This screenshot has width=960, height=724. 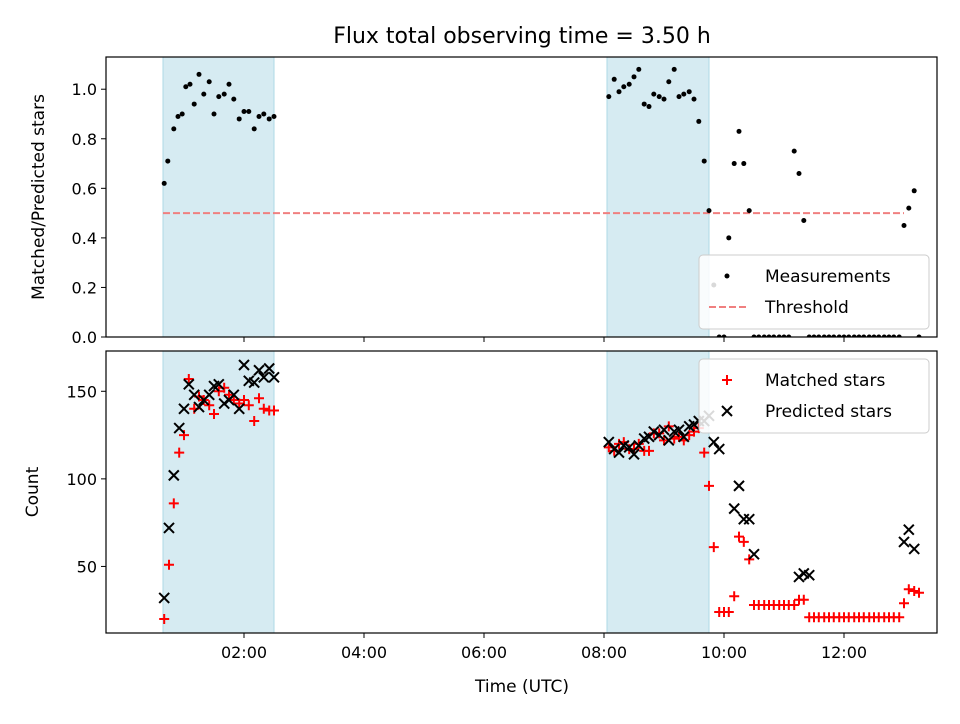 What do you see at coordinates (84, 188) in the screenshot?
I see `y-tick-label: 0.6` at bounding box center [84, 188].